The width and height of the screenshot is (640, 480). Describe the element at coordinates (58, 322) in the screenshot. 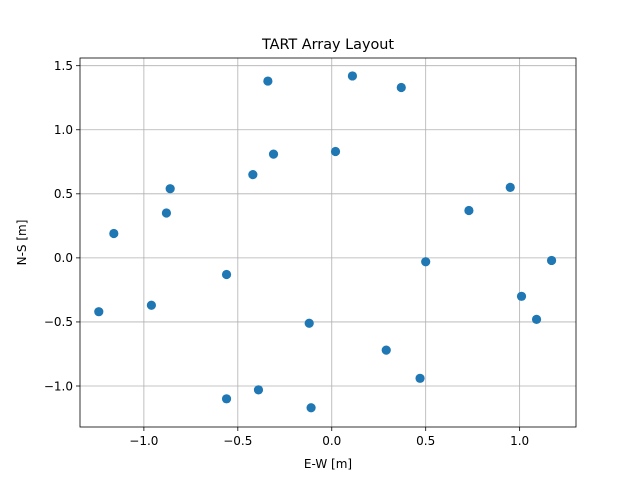

I see `y-tick-label: −0.5` at that location.